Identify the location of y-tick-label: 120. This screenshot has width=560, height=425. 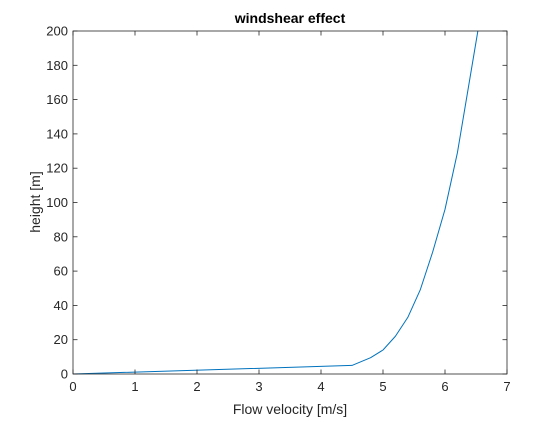
(57, 168).